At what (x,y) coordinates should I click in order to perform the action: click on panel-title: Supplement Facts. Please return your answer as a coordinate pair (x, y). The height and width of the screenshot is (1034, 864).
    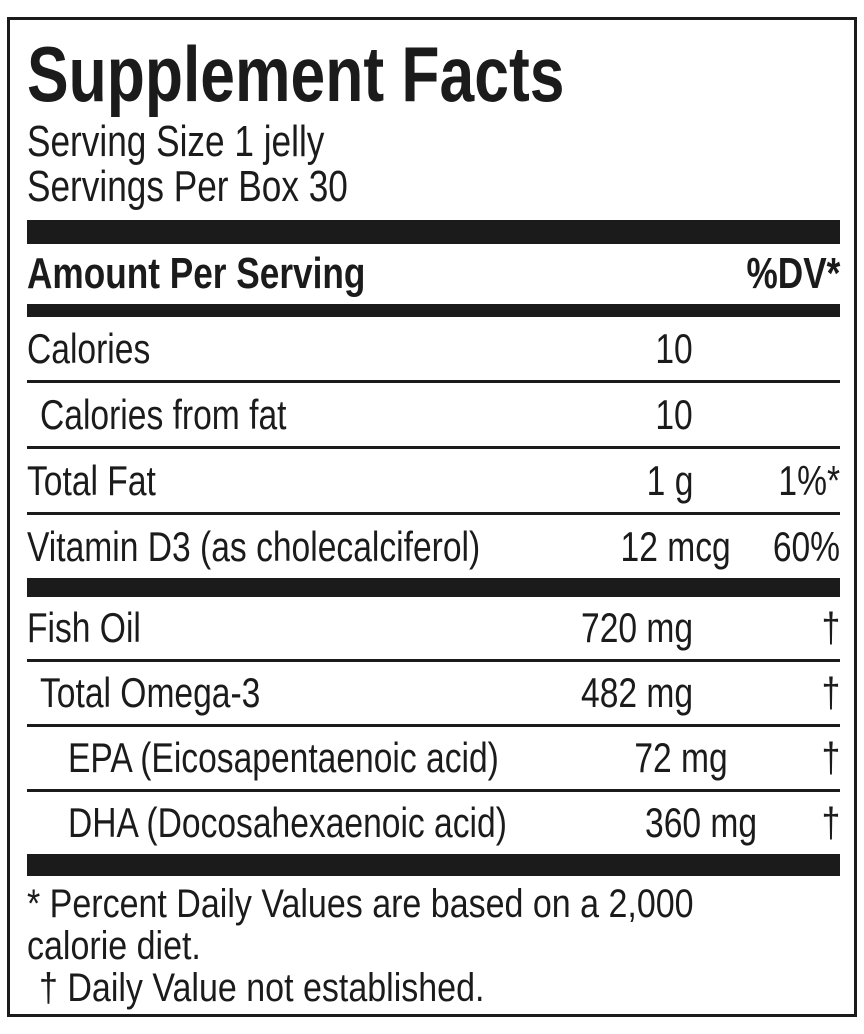
    Looking at the image, I should click on (433, 74).